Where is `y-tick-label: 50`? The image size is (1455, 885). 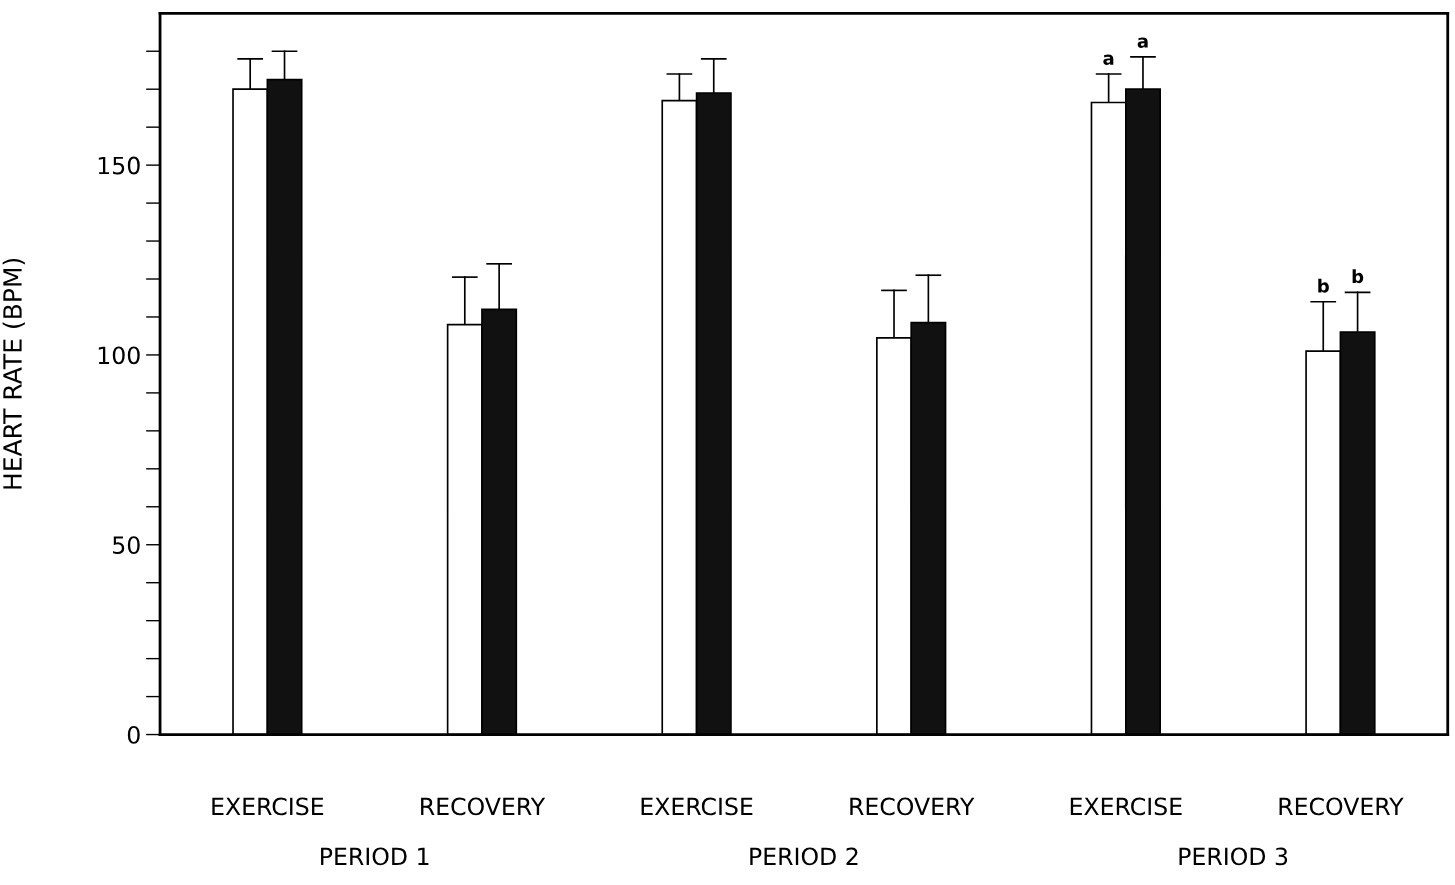
y-tick-label: 50 is located at coordinates (126, 545).